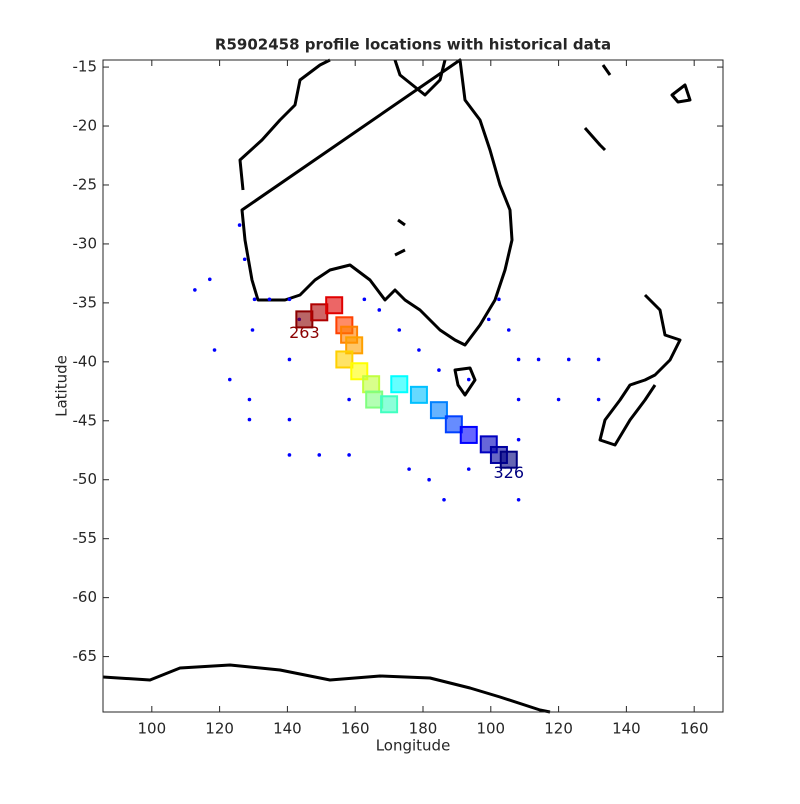 The height and width of the screenshot is (804, 800). What do you see at coordinates (376, 202) in the screenshot?
I see `coastline-australia` at bounding box center [376, 202].